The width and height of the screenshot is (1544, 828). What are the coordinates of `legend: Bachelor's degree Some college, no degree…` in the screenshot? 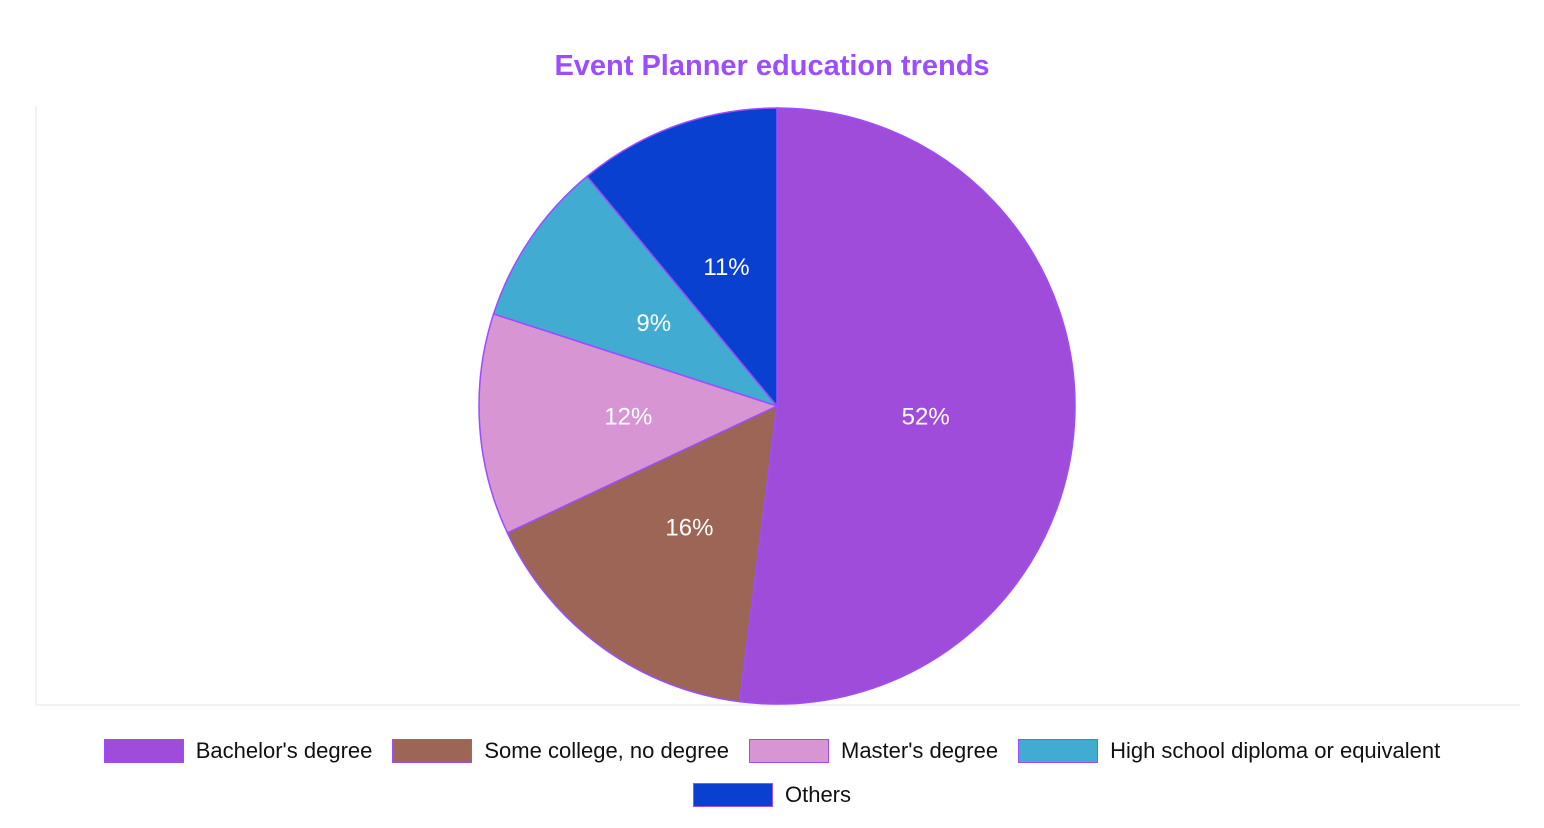 It's located at (772, 773).